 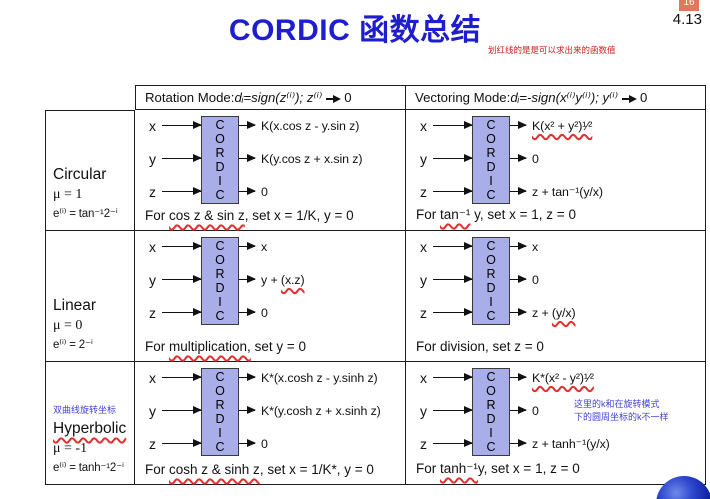 What do you see at coordinates (562, 125) in the screenshot?
I see `output-expression: K(x² + y²)¹⁄²` at bounding box center [562, 125].